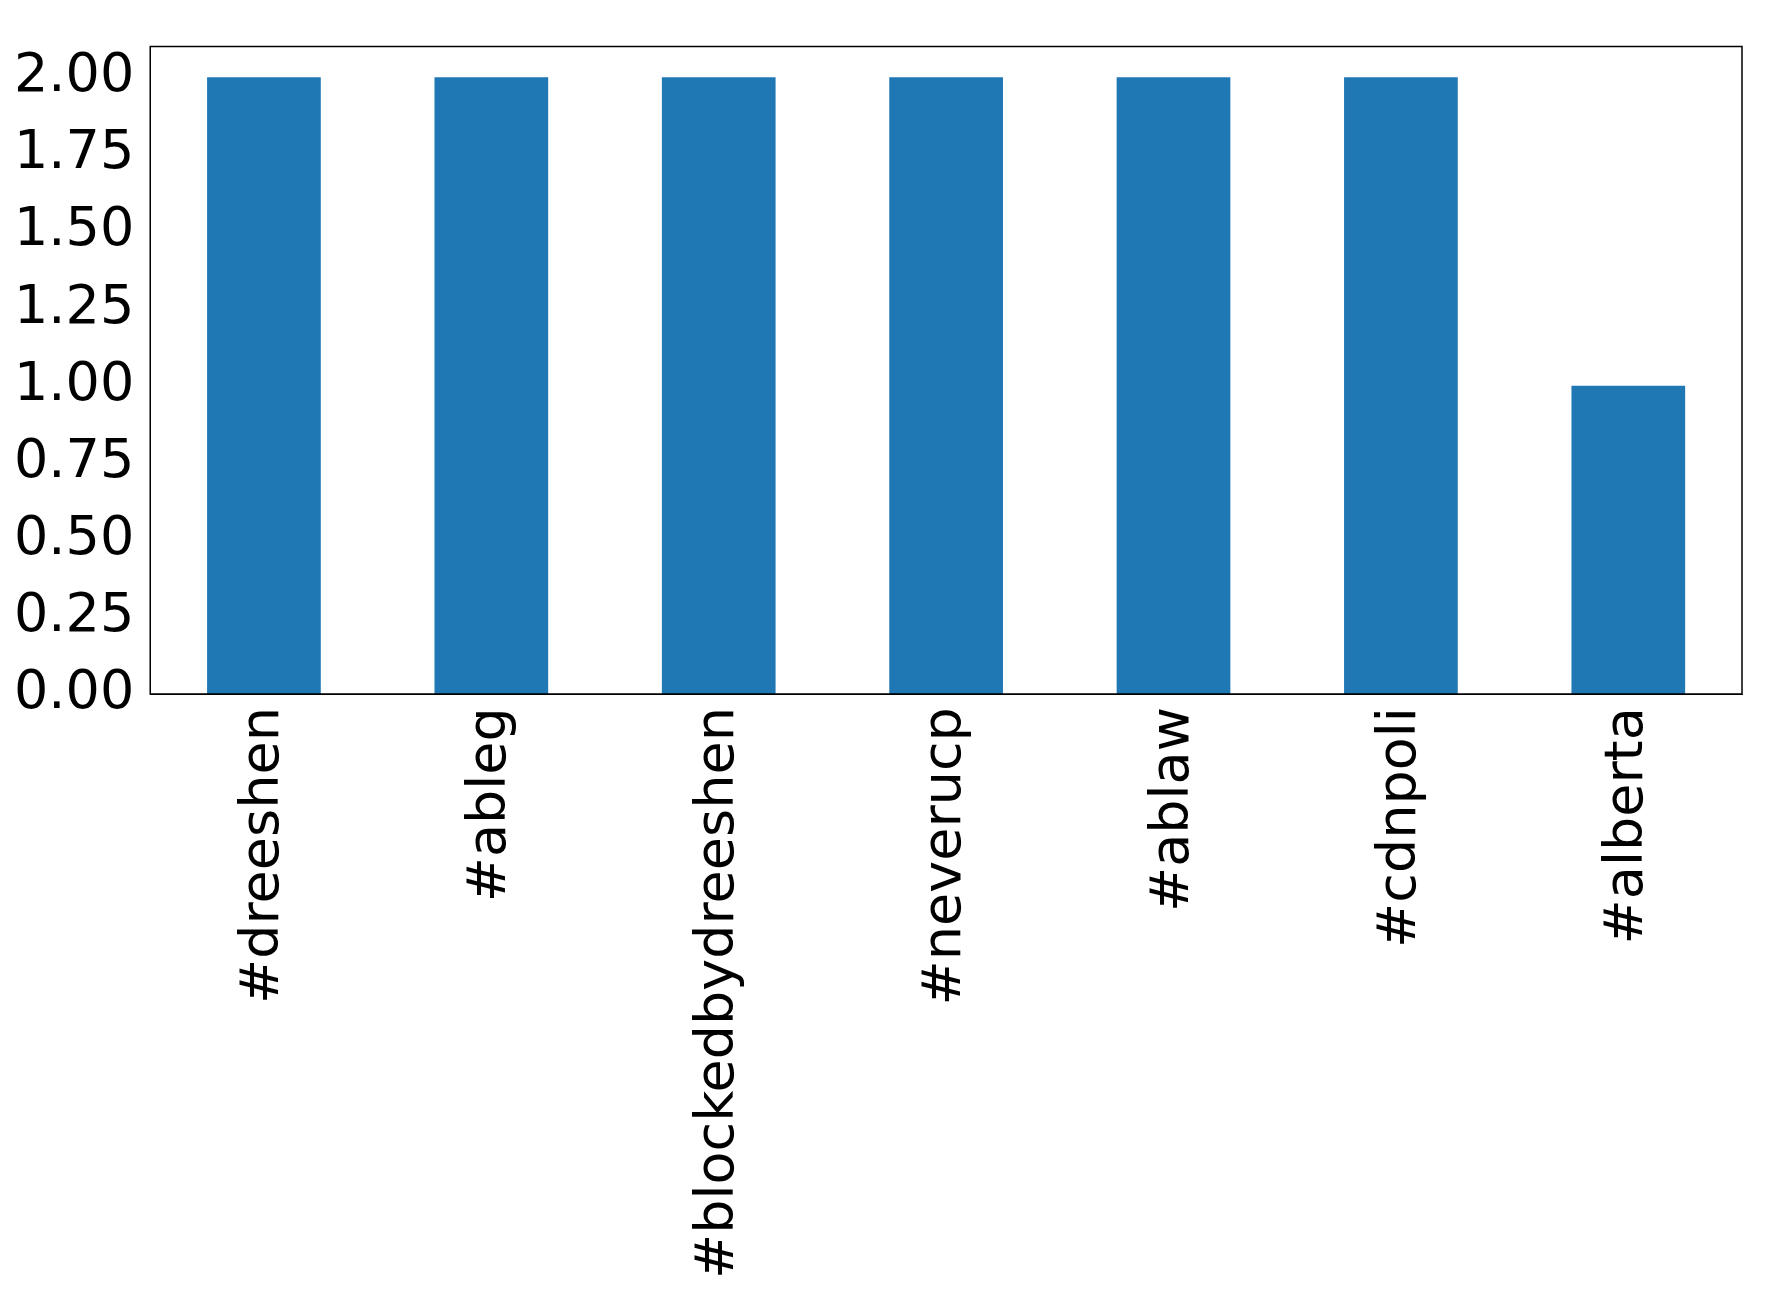 This screenshot has height=1290, width=1778. What do you see at coordinates (487, 805) in the screenshot?
I see `x-tick-label: #ableg` at bounding box center [487, 805].